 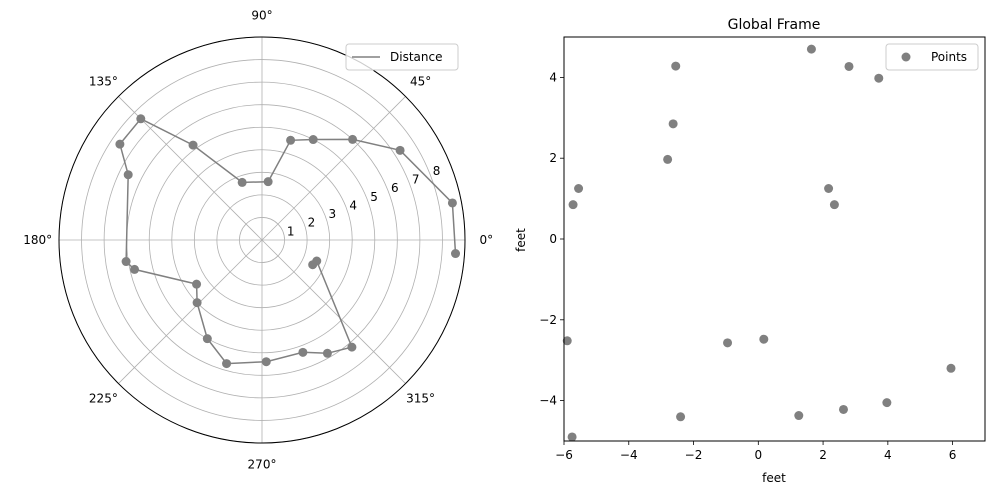 I want to click on polar-legend-label: Distance, so click(x=416, y=57).